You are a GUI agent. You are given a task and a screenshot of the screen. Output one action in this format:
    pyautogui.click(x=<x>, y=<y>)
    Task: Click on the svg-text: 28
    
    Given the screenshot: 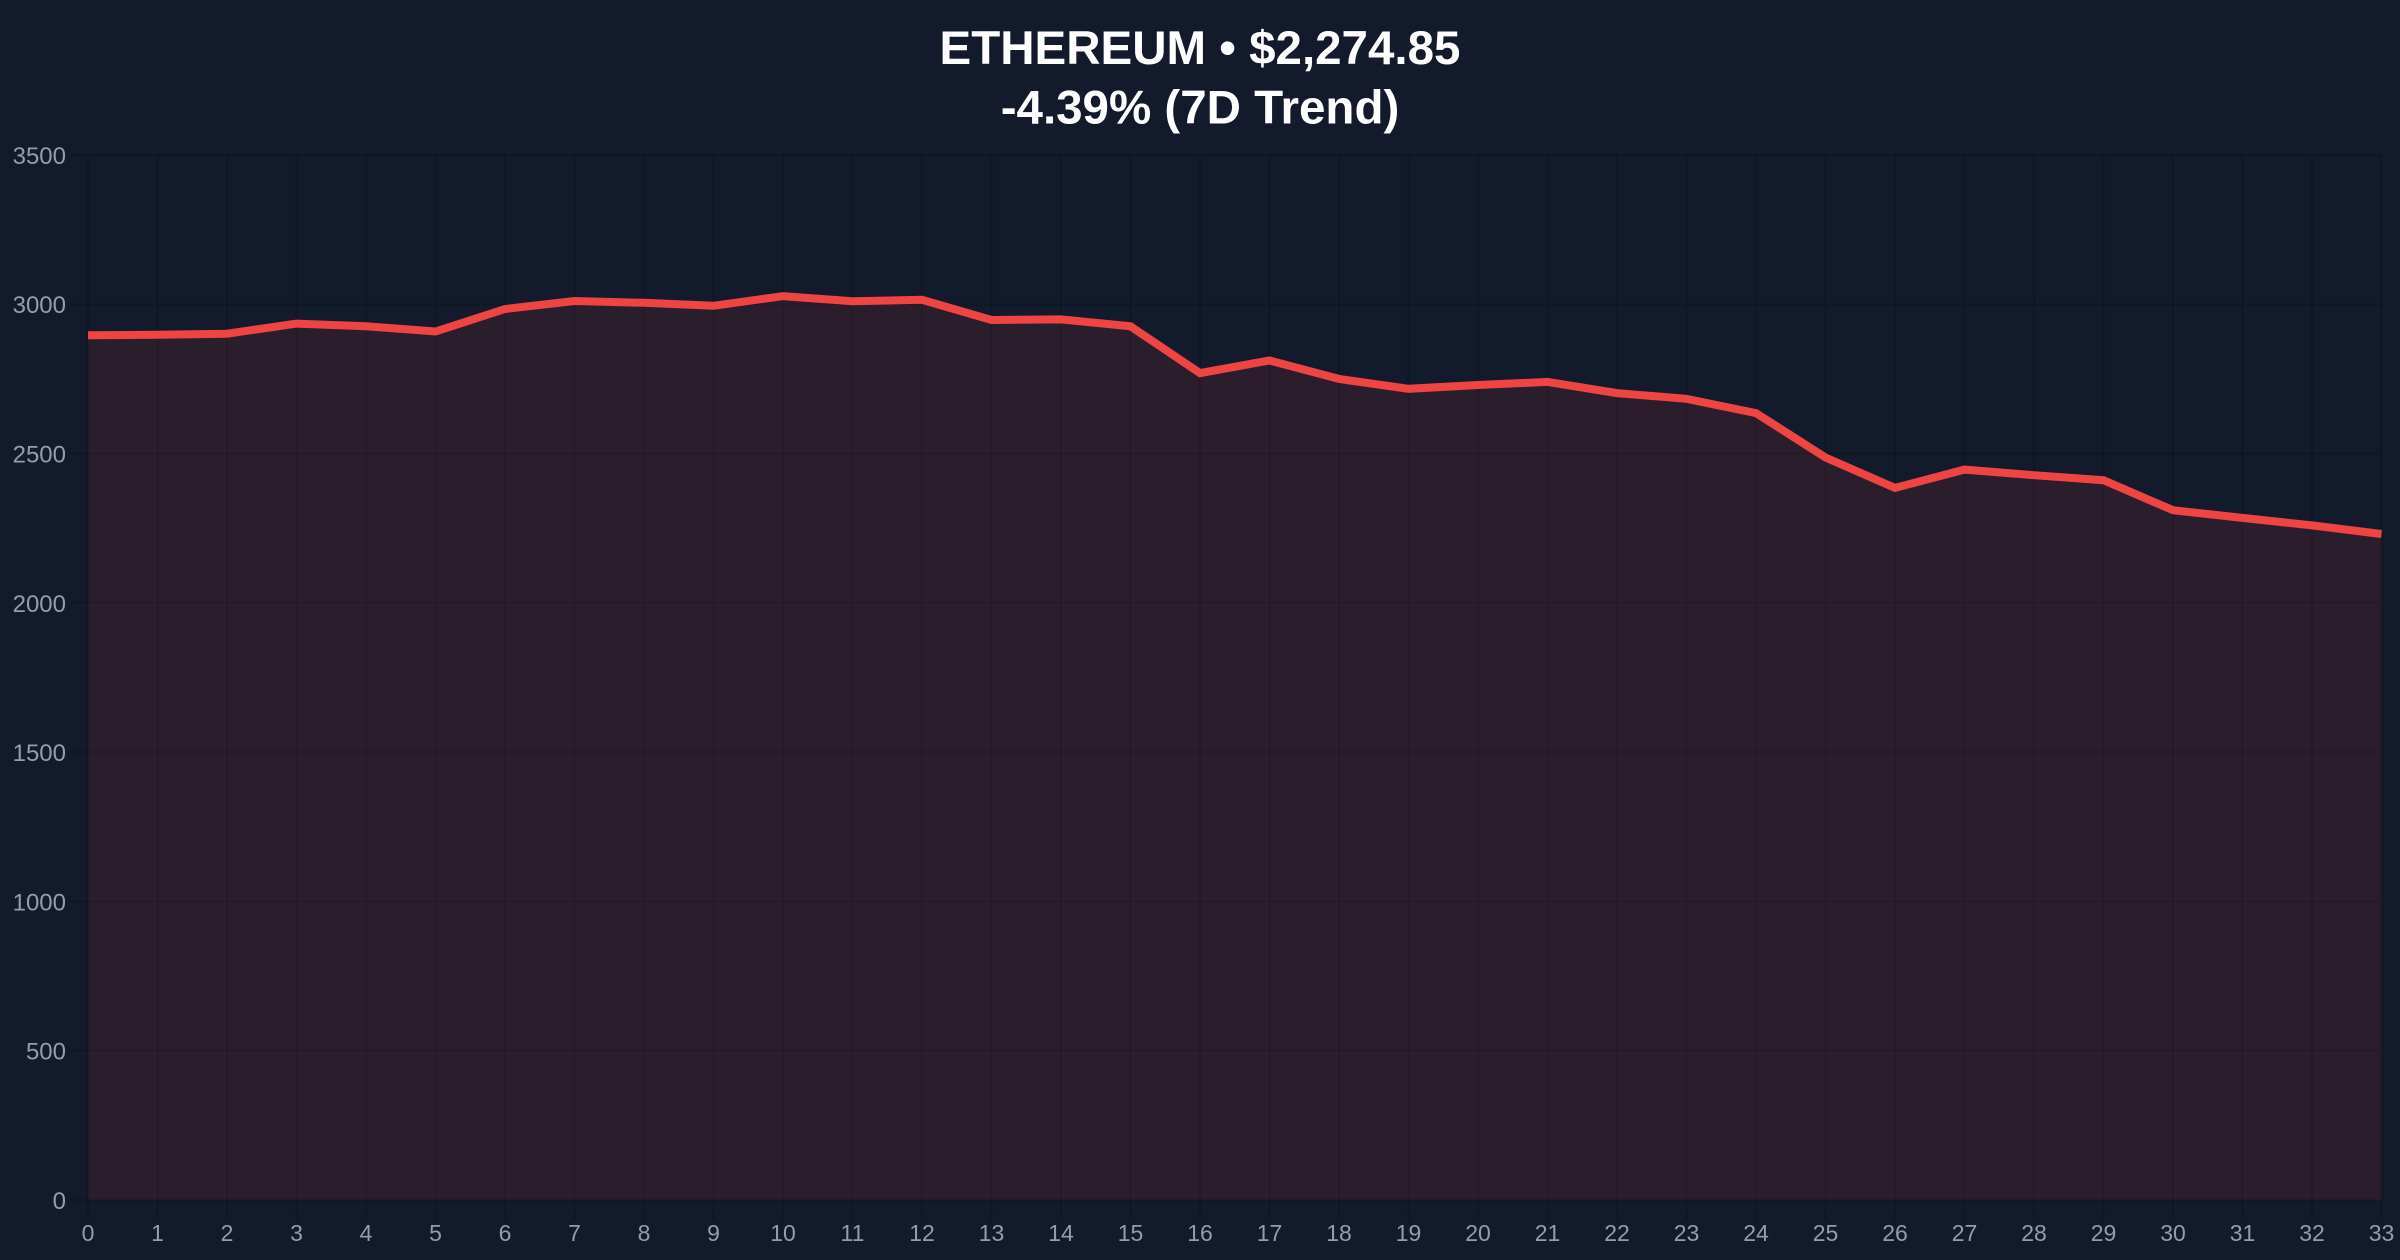 What is the action you would take?
    pyautogui.click(x=2034, y=1233)
    